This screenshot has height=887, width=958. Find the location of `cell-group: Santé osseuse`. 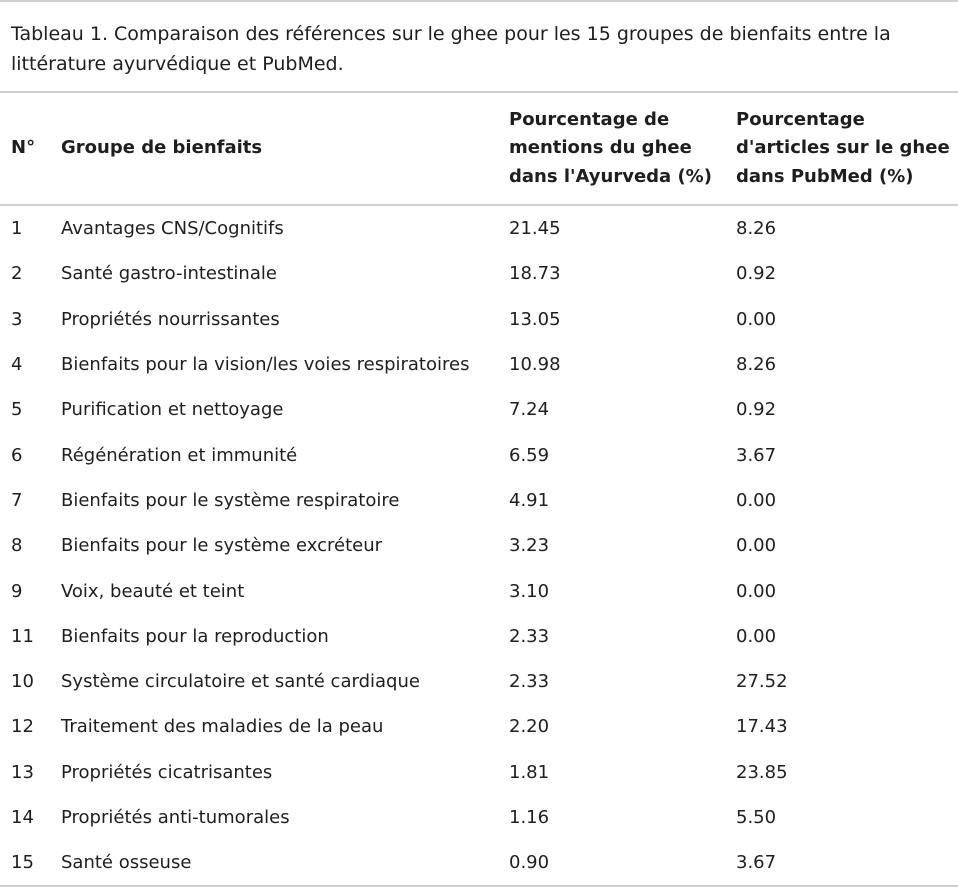

cell-group: Santé osseuse is located at coordinates (126, 863).